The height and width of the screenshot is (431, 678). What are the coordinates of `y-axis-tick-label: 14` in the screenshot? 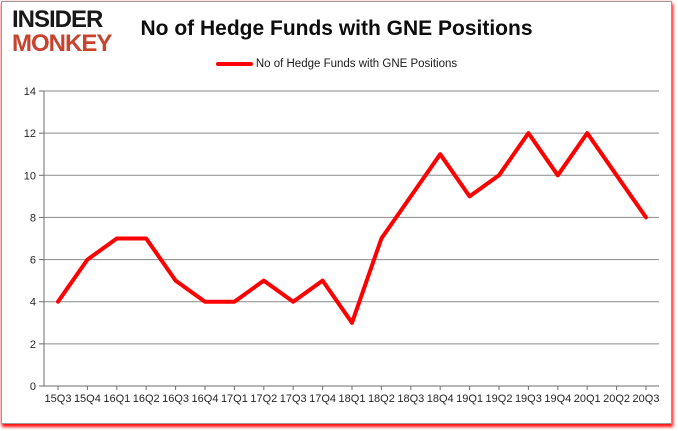 It's located at (30, 92).